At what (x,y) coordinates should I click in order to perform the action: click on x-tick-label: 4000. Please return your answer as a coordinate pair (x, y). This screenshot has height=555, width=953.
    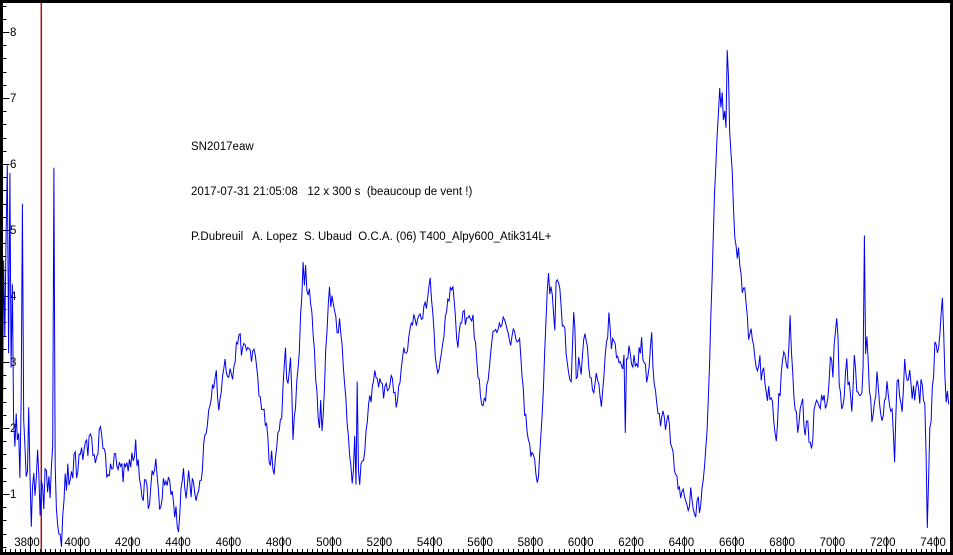
    Looking at the image, I should click on (78, 543).